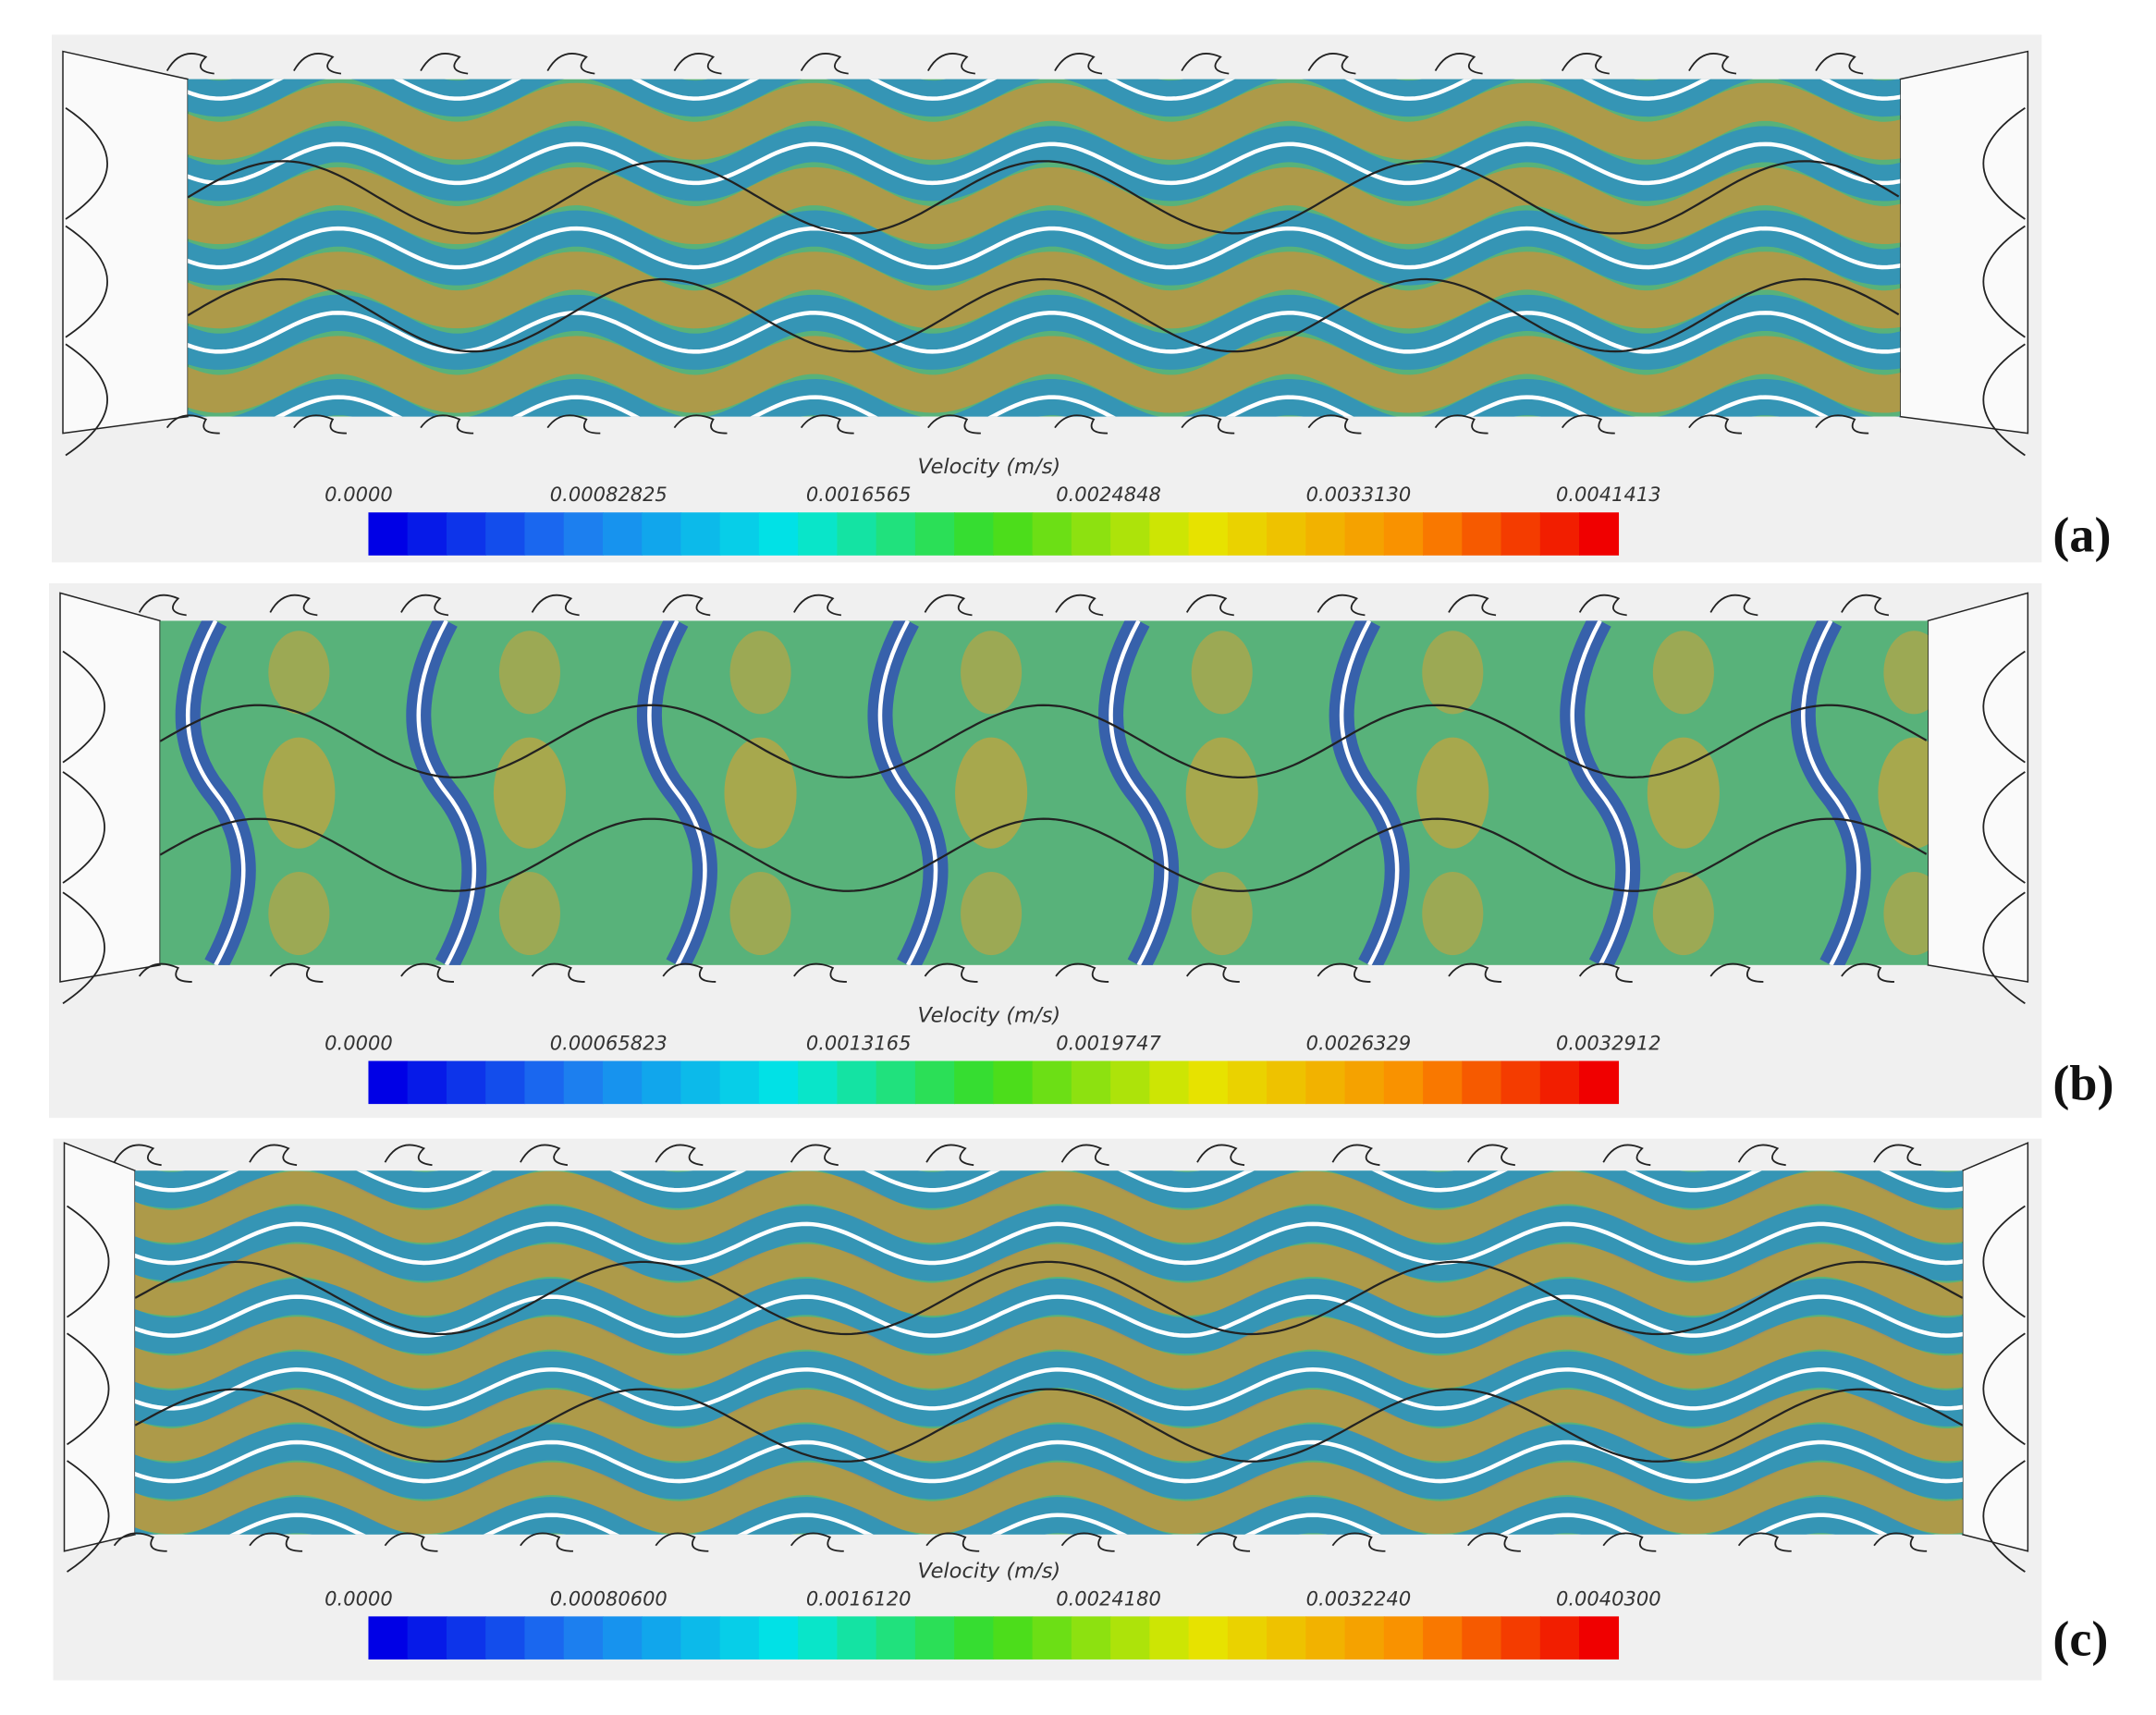 This screenshot has height=1715, width=2156. What do you see at coordinates (1109, 495) in the screenshot?
I see `colorbar-tick-label: 0.0024848` at bounding box center [1109, 495].